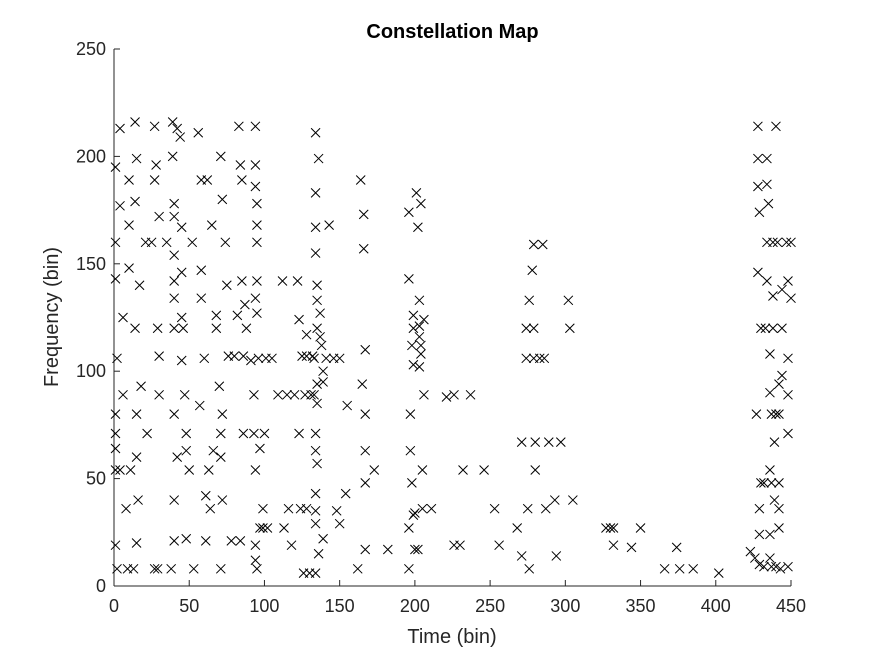  I want to click on y-tick-label: 250, so click(91, 49).